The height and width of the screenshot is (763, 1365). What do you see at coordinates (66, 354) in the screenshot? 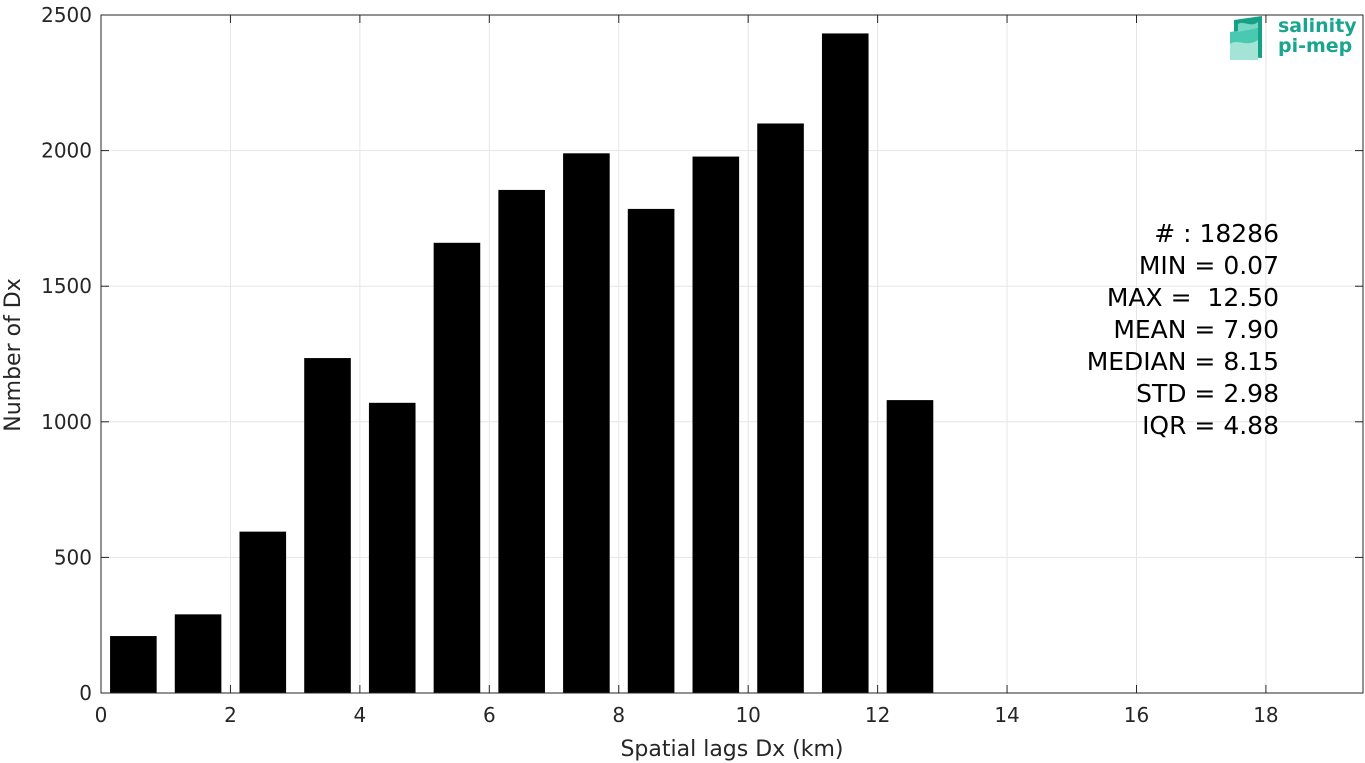
I see `y-tick-labels: 0 500 1000 1500 2000 2500` at bounding box center [66, 354].